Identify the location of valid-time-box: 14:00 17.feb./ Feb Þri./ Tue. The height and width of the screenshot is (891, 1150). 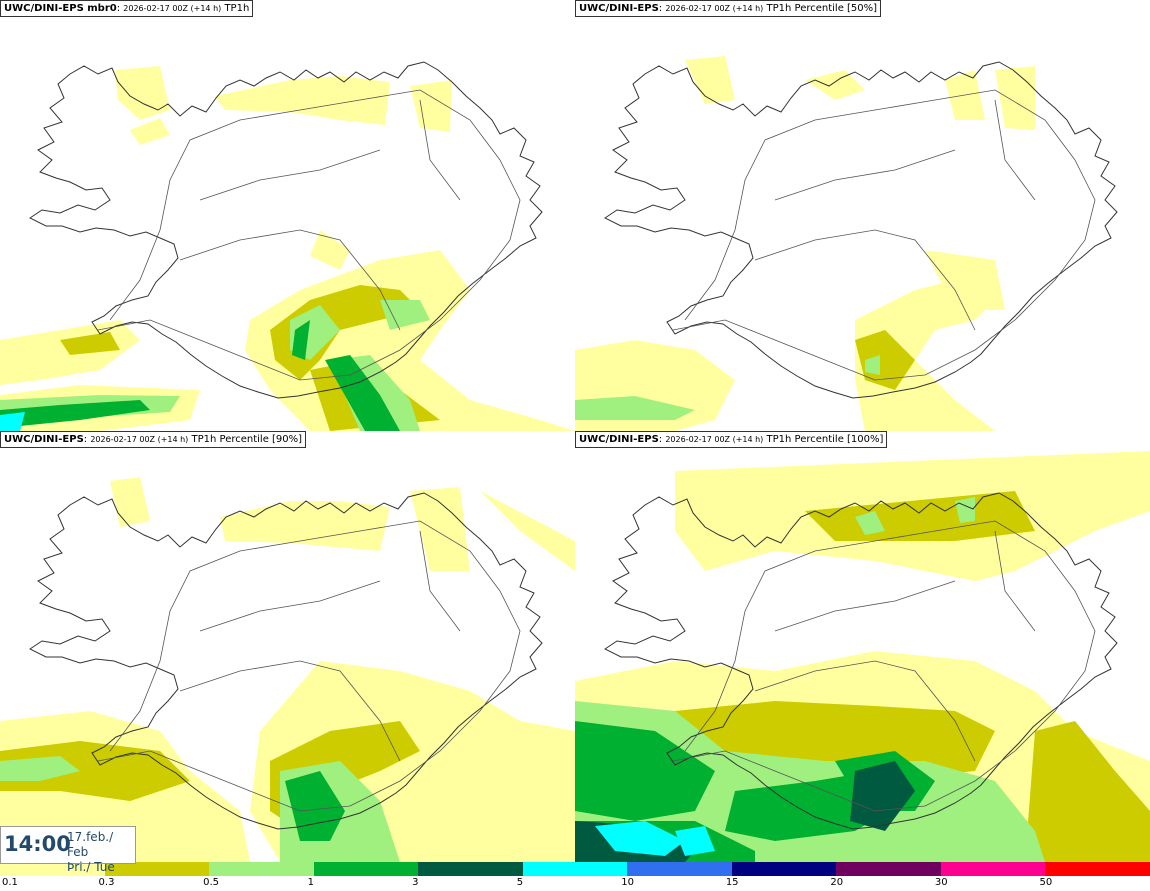
(68, 850).